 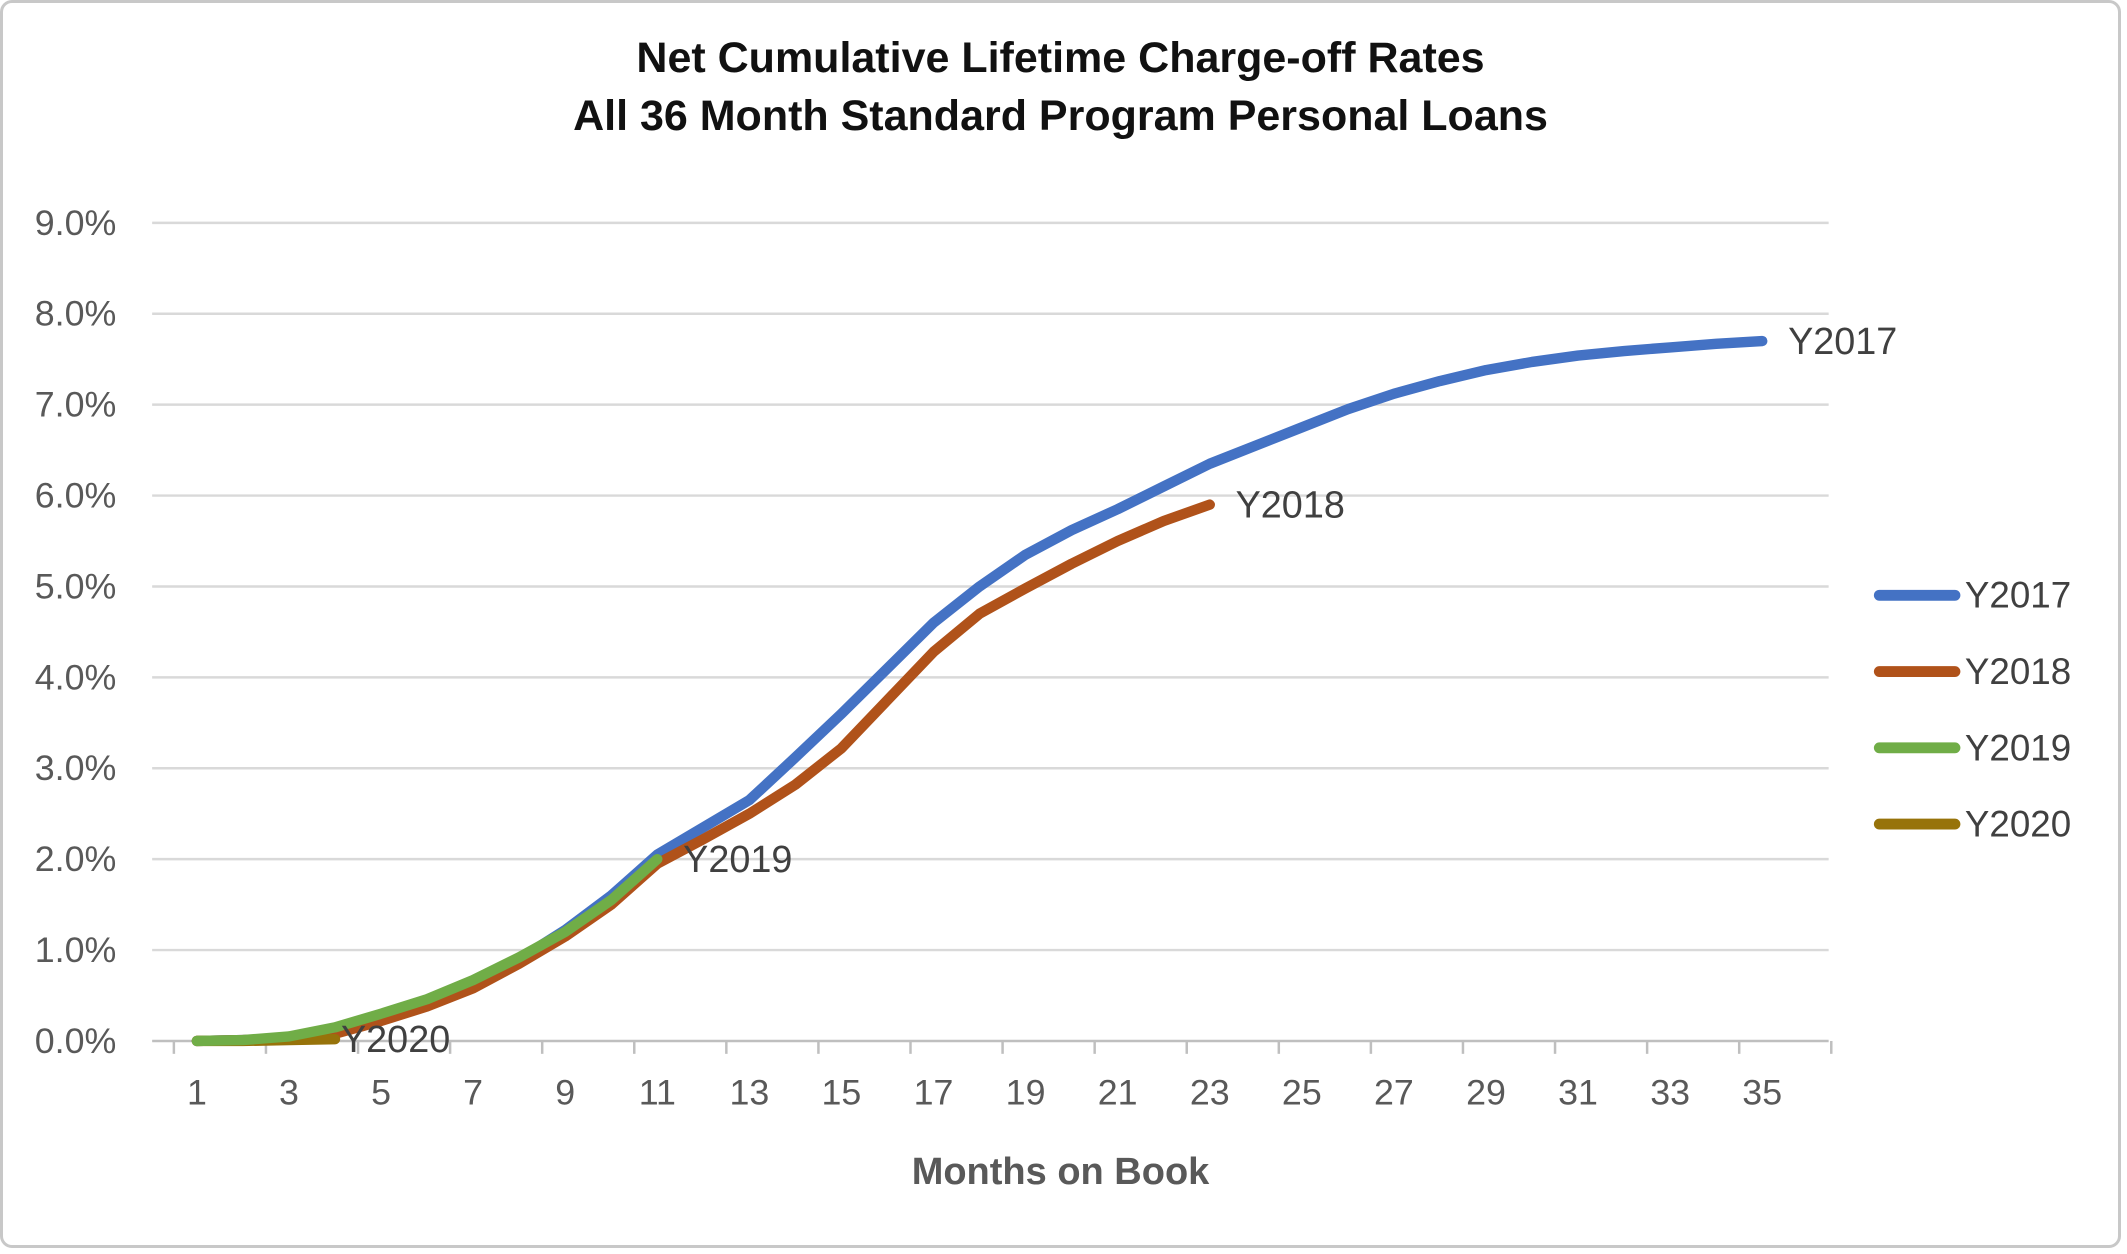 What do you see at coordinates (289, 1093) in the screenshot?
I see `x-axis-tick-label: 3` at bounding box center [289, 1093].